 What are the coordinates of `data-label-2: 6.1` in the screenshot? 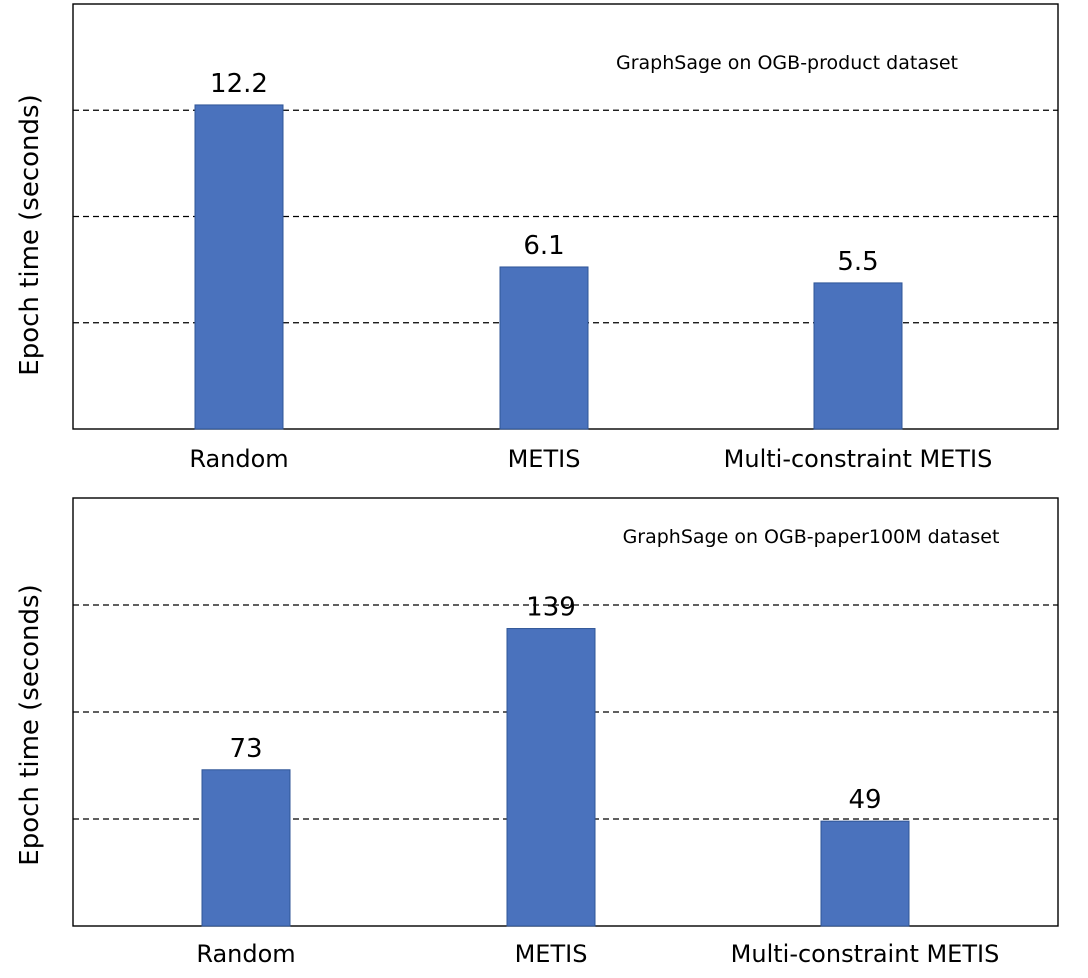 It's located at (543, 246).